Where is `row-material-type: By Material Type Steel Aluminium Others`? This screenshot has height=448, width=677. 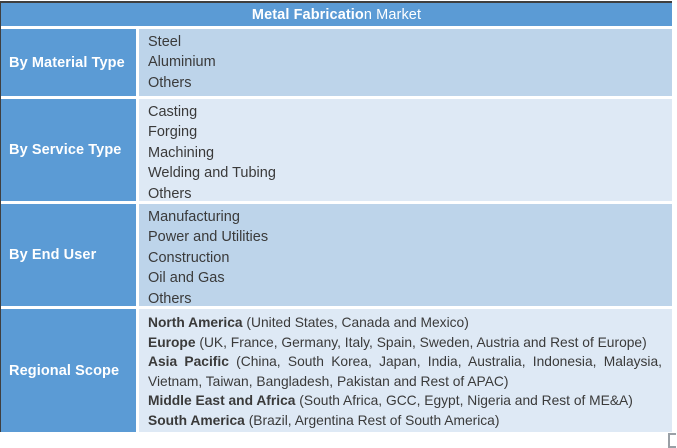 row-material-type: By Material Type Steel Aluminium Others is located at coordinates (336, 62).